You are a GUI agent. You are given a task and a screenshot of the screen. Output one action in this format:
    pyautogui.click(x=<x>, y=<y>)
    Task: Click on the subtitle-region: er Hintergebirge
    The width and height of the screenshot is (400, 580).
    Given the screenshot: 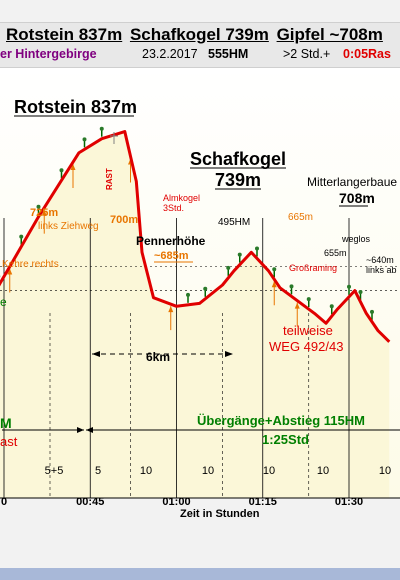 What is the action you would take?
    pyautogui.click(x=48, y=54)
    